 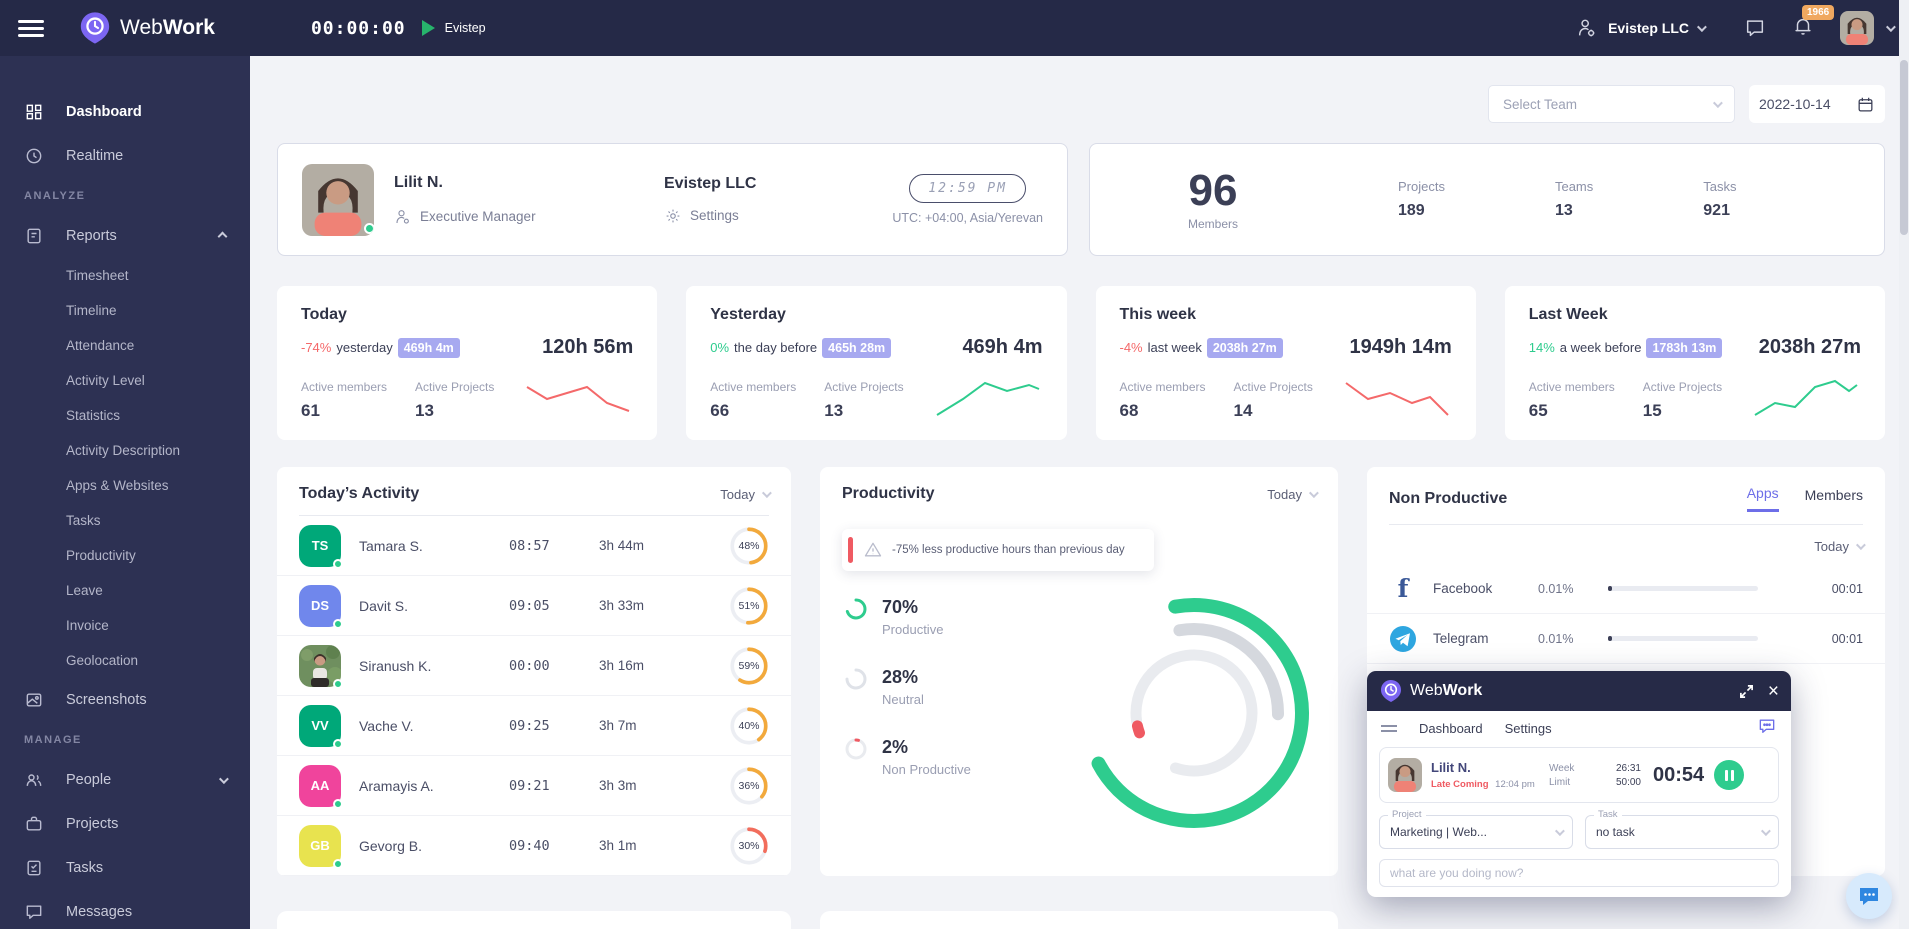 What do you see at coordinates (222, 236) in the screenshot?
I see `reports-collapse-chevron-icon` at bounding box center [222, 236].